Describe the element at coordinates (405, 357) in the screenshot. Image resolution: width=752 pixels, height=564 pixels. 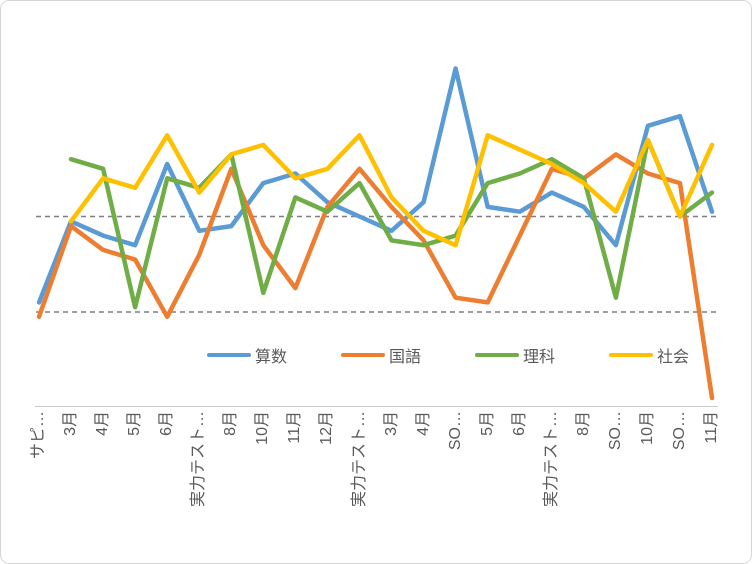
I see `legend-label: 国語` at that location.